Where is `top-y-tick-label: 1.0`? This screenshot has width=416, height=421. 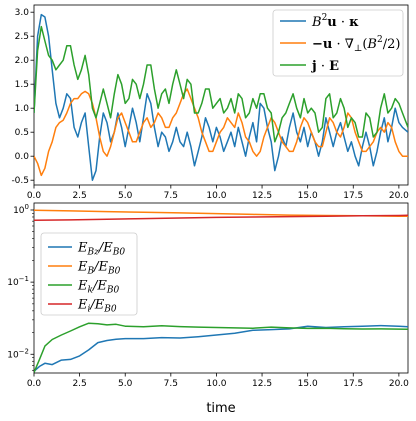
top-y-tick-label: 1.0 is located at coordinates (22, 109).